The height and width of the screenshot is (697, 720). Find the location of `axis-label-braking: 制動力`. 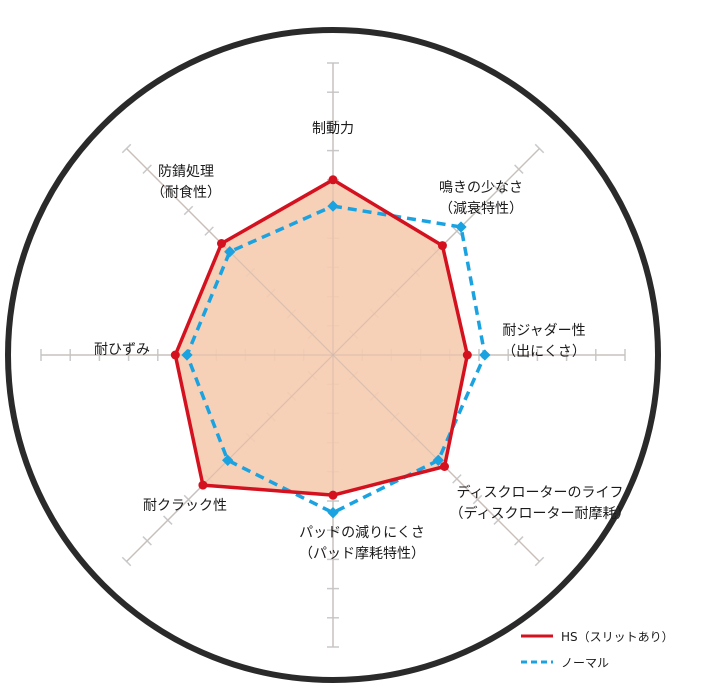

axis-label-braking: 制動力 is located at coordinates (333, 129).